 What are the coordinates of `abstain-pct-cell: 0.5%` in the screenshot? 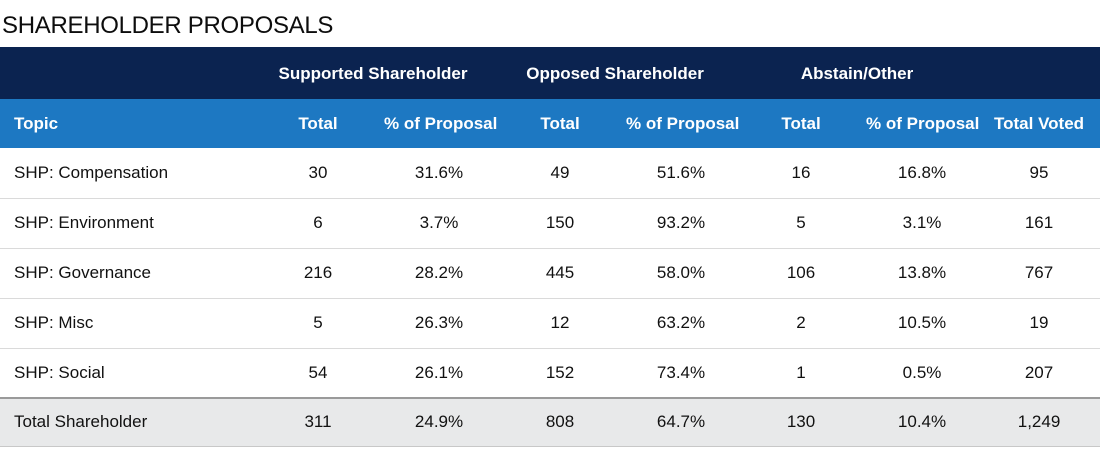 It's located at (922, 373).